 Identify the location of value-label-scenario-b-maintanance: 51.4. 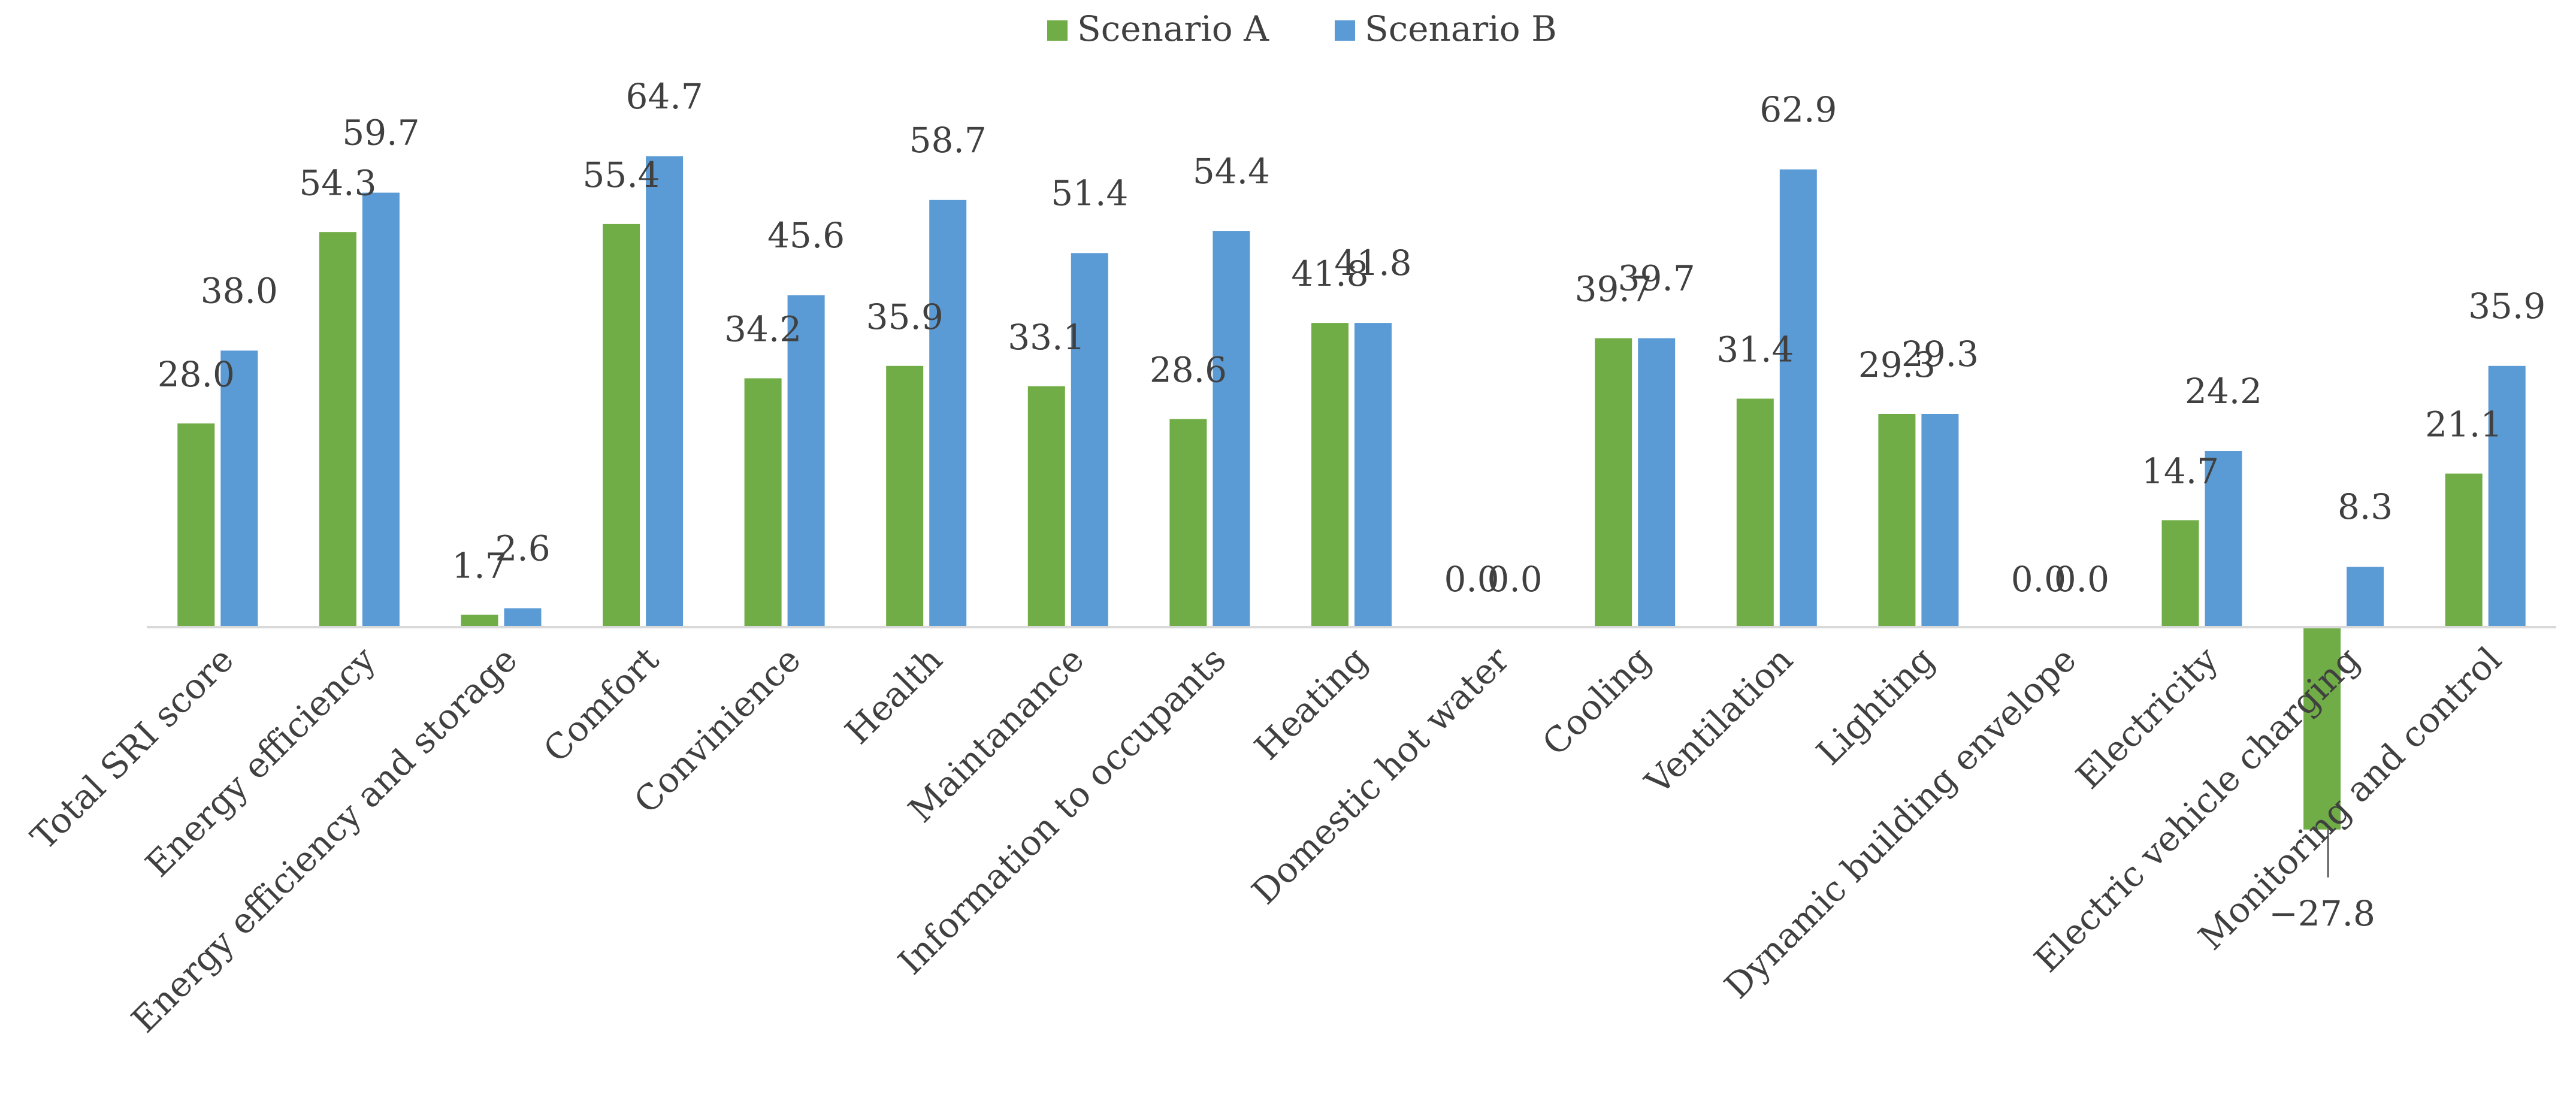
(1089, 193).